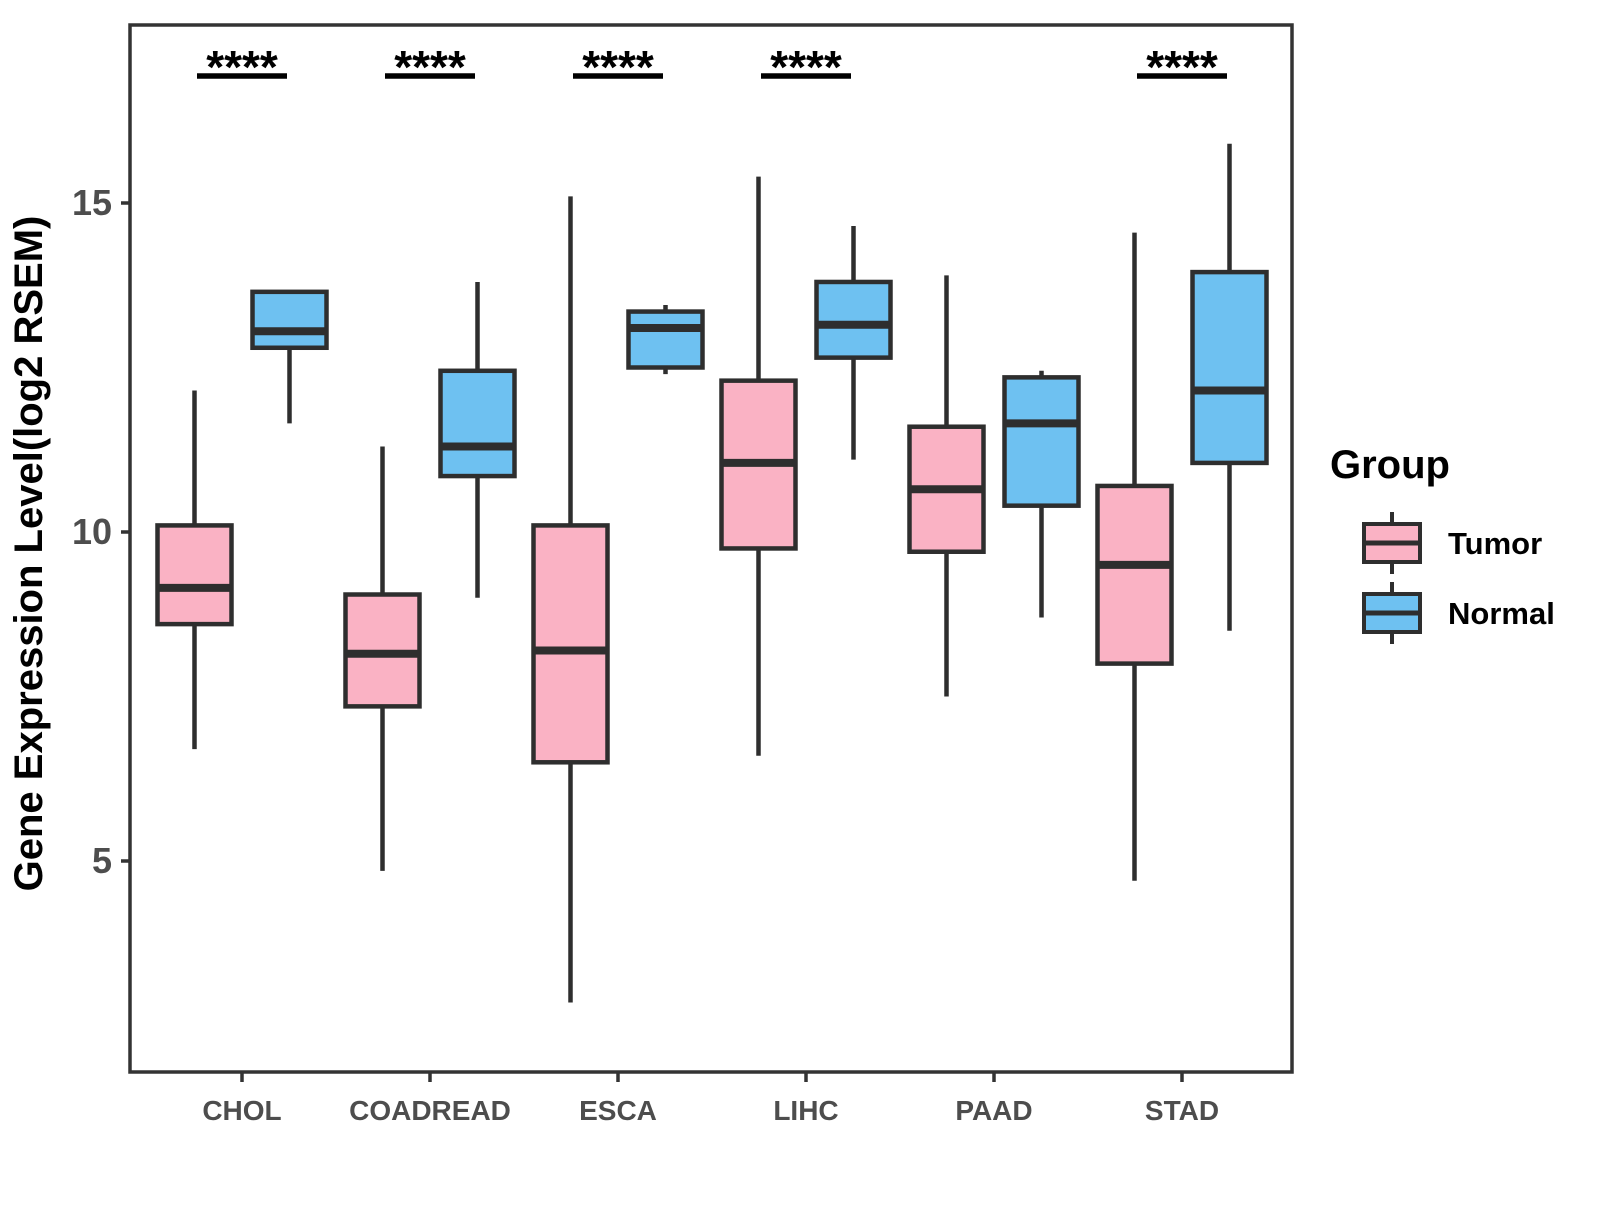 Image resolution: width=1600 pixels, height=1205 pixels. I want to click on legend-label-normal: Normal, so click(1501, 613).